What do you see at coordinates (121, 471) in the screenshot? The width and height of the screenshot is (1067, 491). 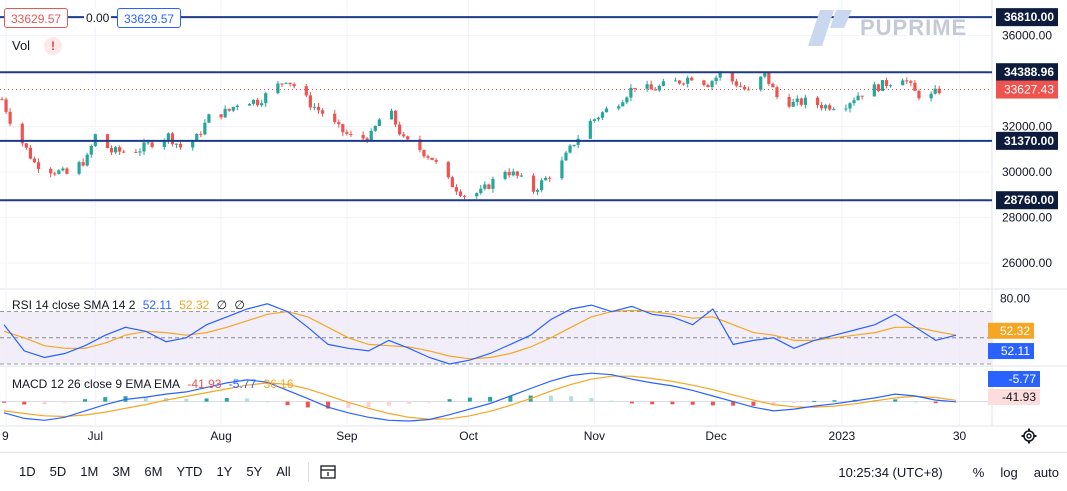 I see `timeframe-button-3m: 3M` at bounding box center [121, 471].